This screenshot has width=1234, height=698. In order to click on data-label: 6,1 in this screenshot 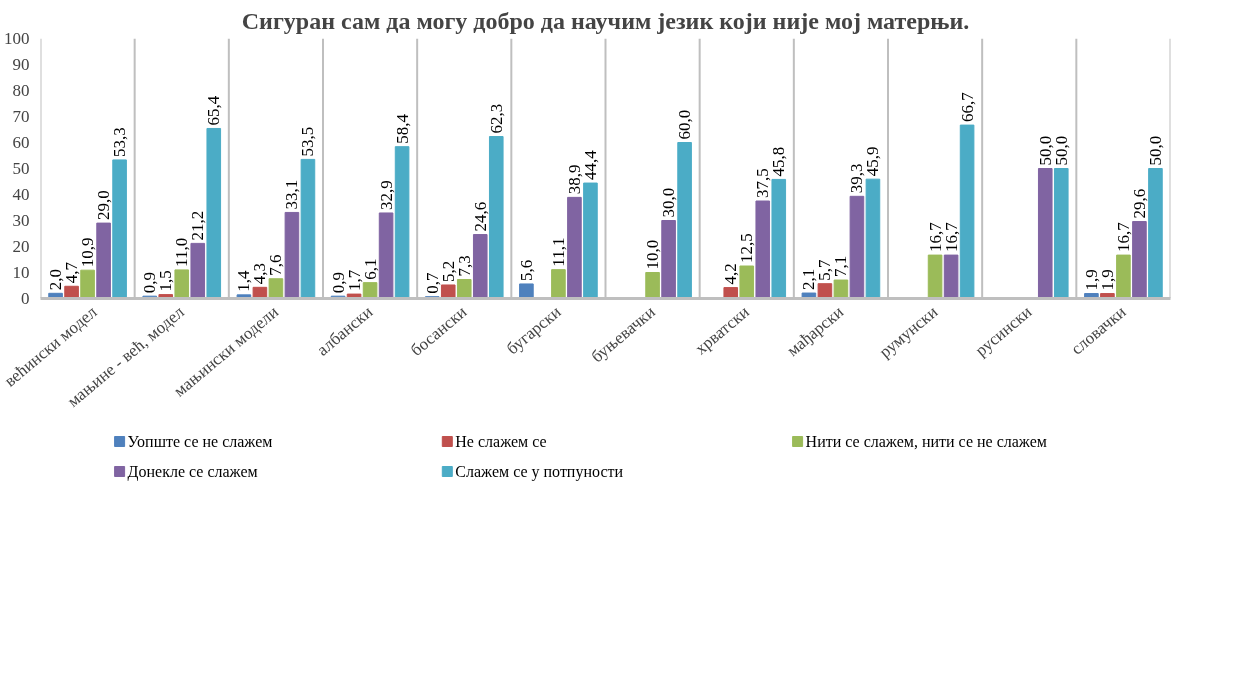, I will do `click(370, 269)`.